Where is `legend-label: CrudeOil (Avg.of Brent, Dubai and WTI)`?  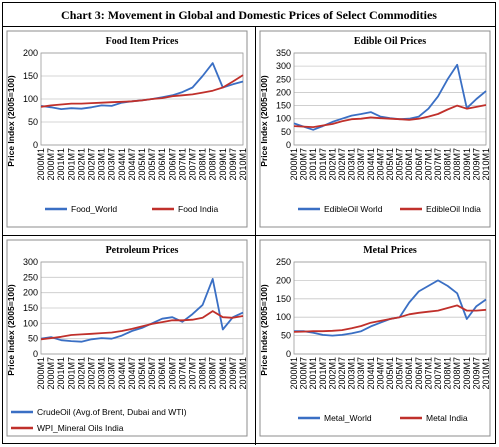 legend-label: CrudeOil (Avg.of Brent, Dubai and WTI) is located at coordinates (112, 412).